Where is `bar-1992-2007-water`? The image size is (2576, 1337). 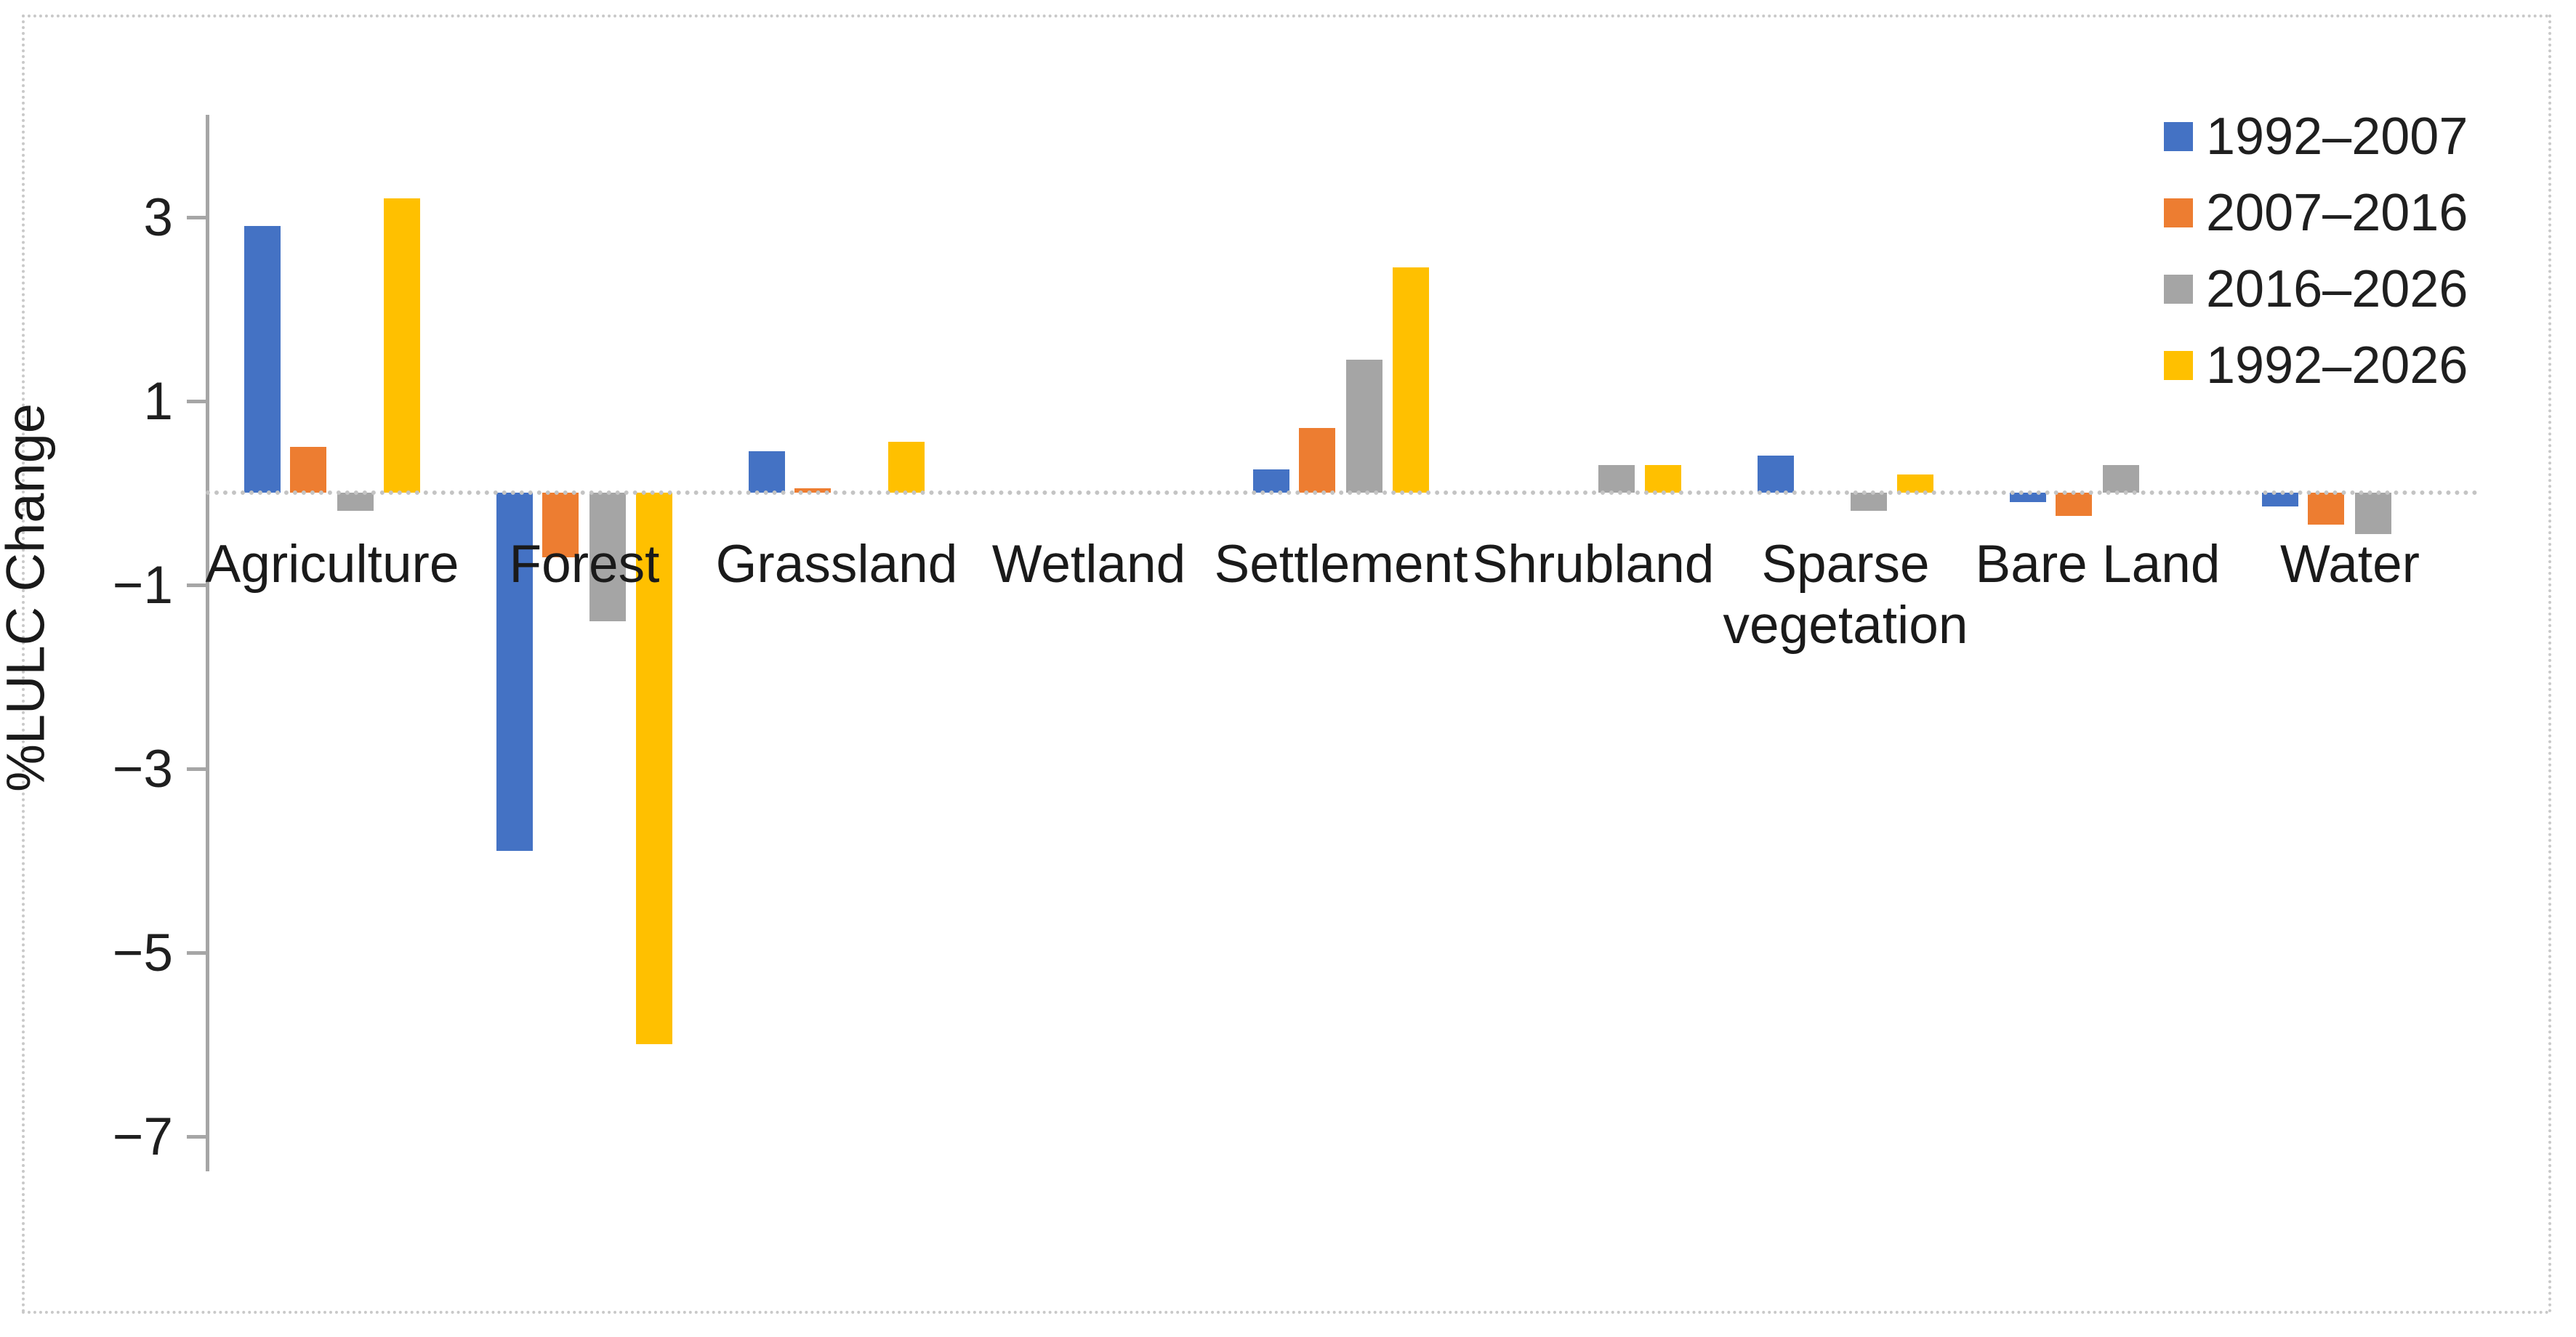 bar-1992-2007-water is located at coordinates (2280, 499).